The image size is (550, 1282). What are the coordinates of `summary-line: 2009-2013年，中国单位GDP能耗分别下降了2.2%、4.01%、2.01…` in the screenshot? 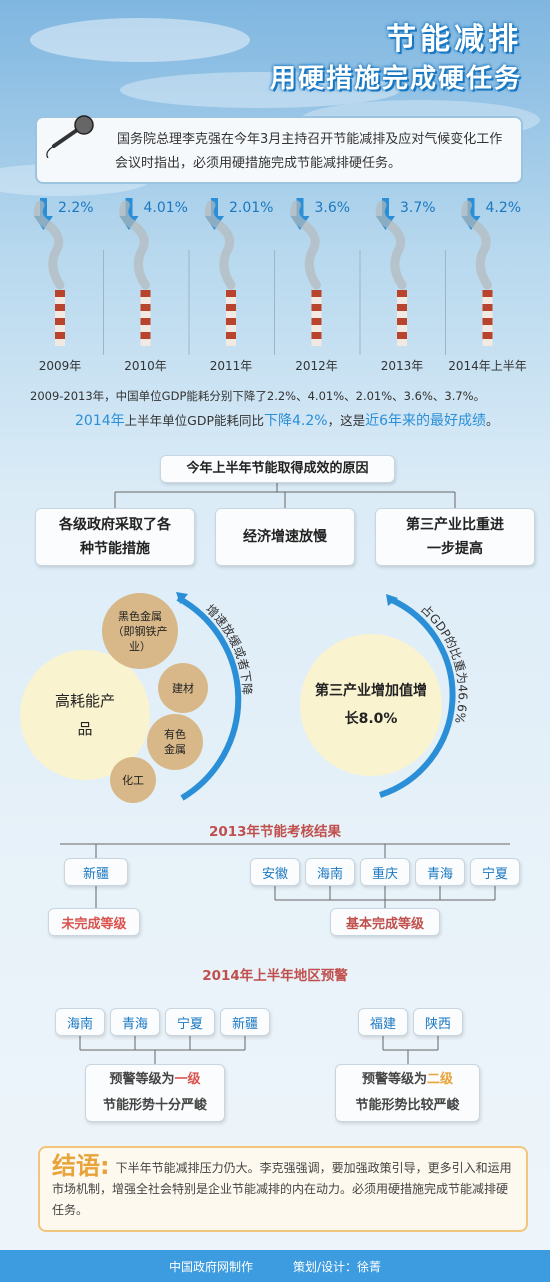 It's located at (258, 396).